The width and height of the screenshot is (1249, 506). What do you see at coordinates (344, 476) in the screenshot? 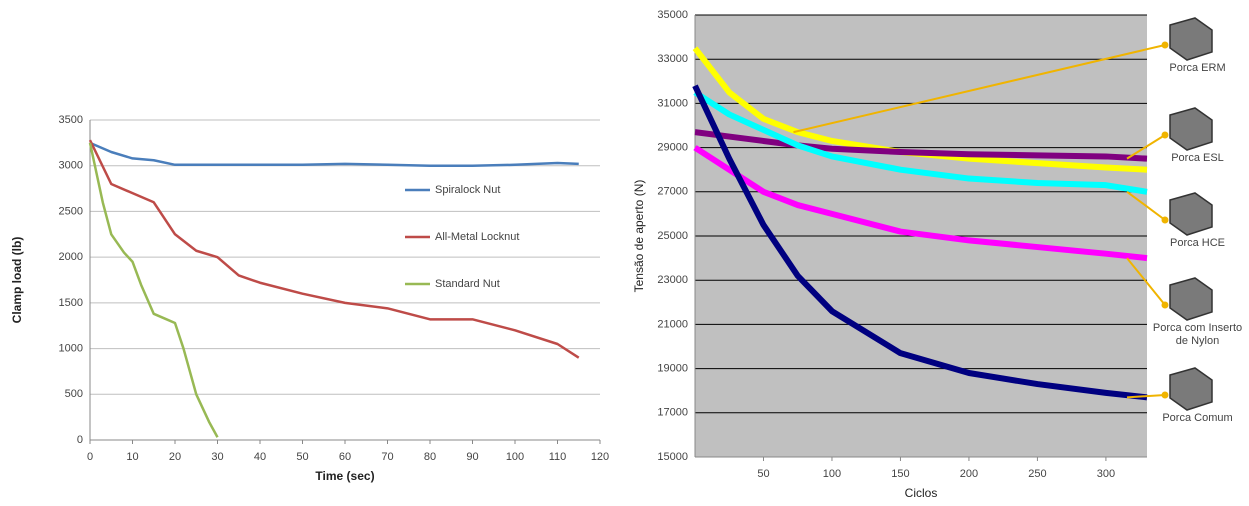
I see `x-axis-label: Time (sec)` at bounding box center [344, 476].